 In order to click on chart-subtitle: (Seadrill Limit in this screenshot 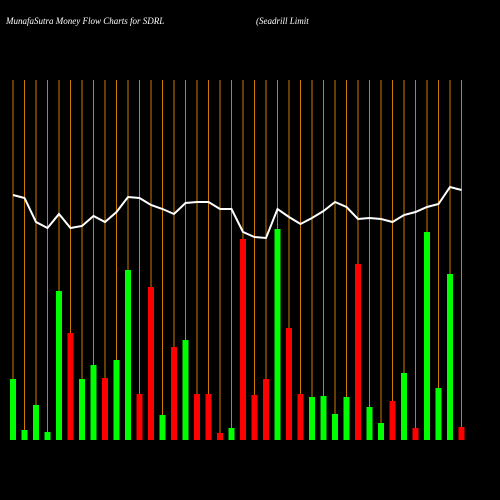, I will do `click(282, 21)`.